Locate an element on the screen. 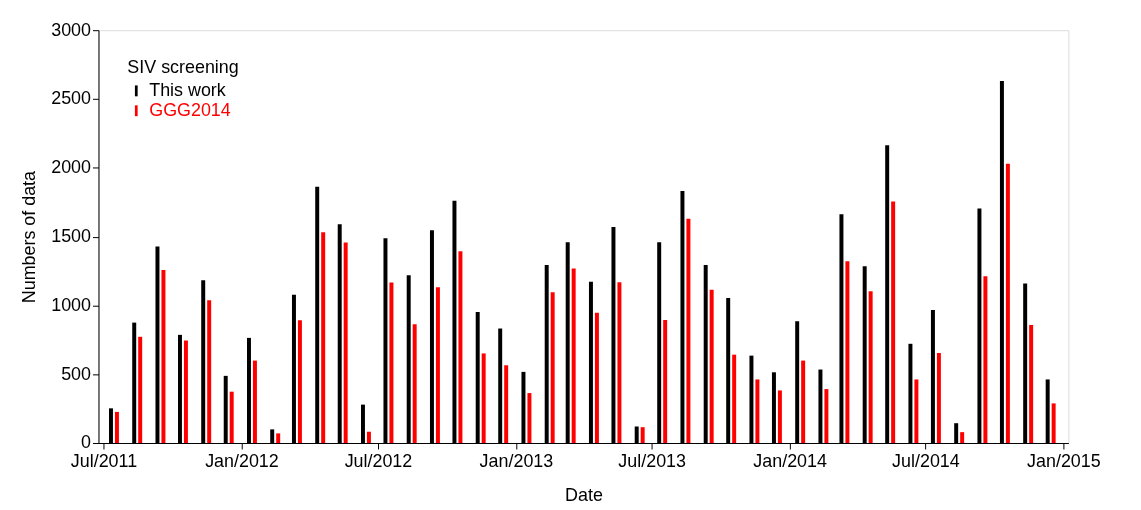  y-axis-title: Numbers of data is located at coordinates (29, 237).